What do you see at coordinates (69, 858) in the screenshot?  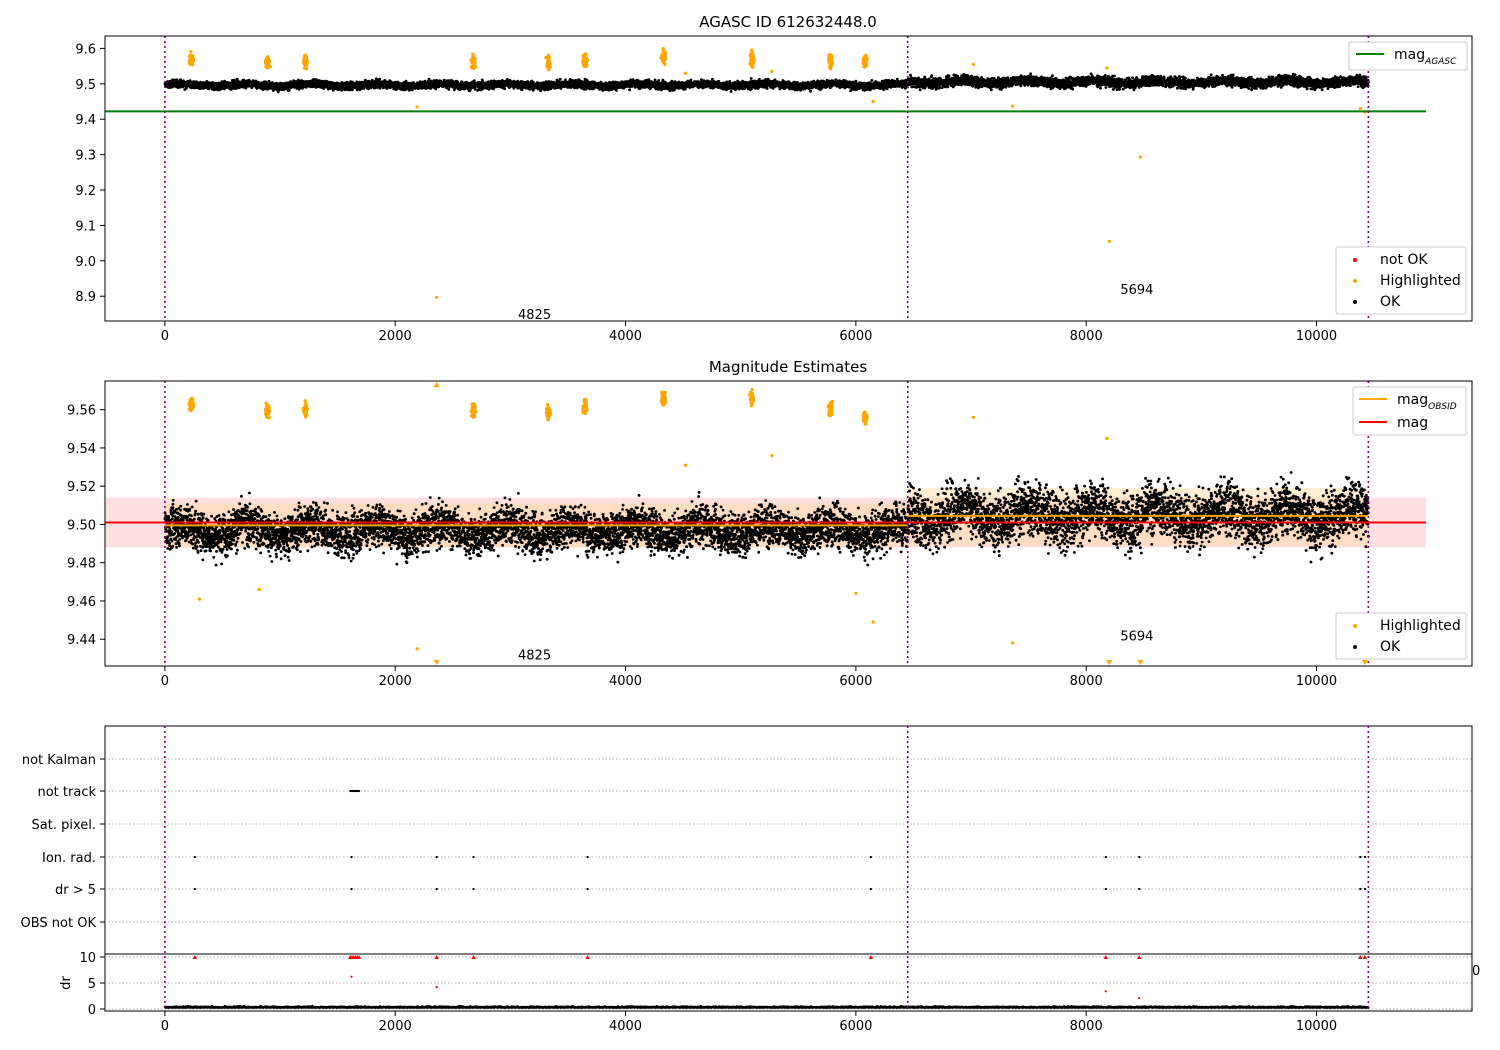 I see `flag-label: Ion. rad.` at bounding box center [69, 858].